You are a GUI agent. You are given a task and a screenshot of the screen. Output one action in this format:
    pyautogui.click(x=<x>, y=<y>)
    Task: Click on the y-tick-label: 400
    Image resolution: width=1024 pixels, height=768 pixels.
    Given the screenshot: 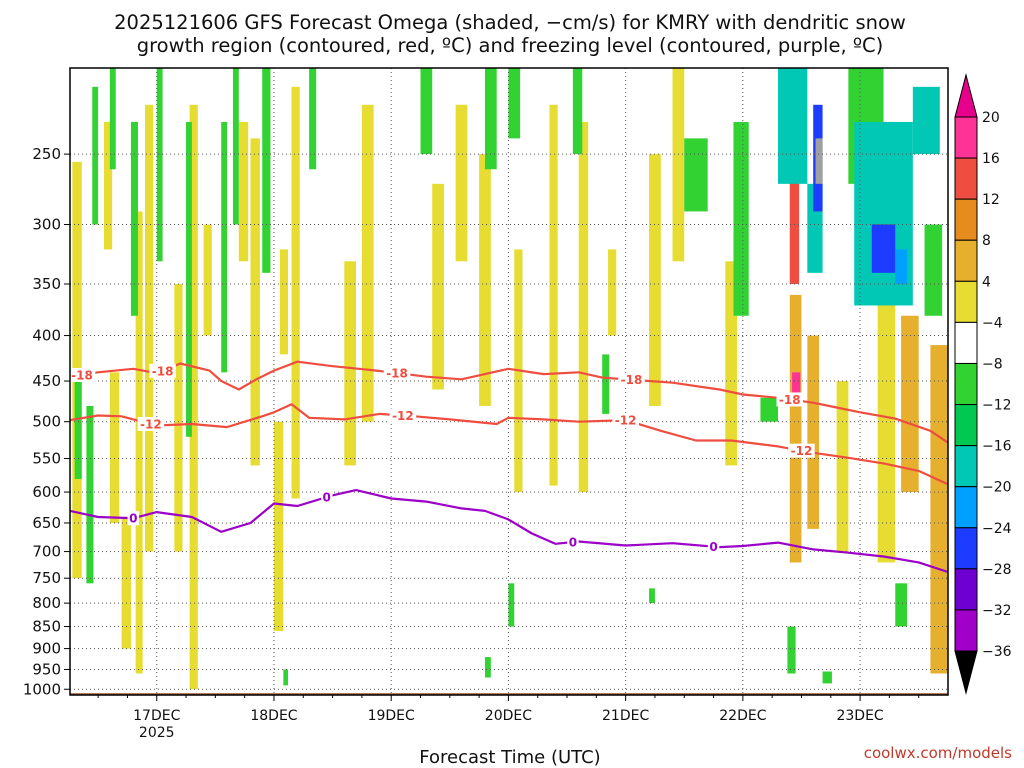 What is the action you would take?
    pyautogui.click(x=46, y=336)
    